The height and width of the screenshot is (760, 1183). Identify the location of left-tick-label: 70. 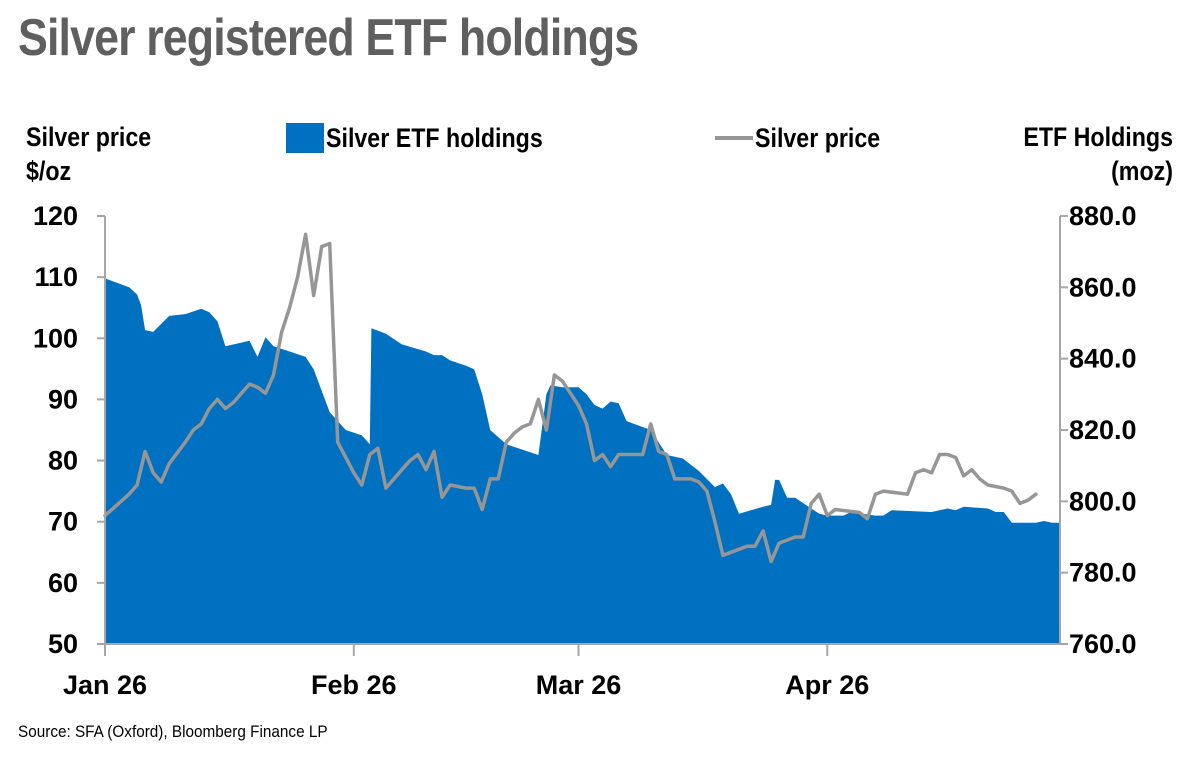
(63, 522).